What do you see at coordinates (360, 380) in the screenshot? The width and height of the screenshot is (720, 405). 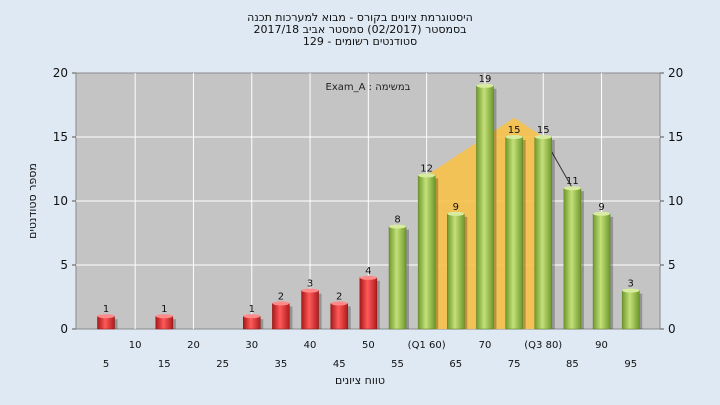 I see `x-axis-label: טווח ציונים` at bounding box center [360, 380].